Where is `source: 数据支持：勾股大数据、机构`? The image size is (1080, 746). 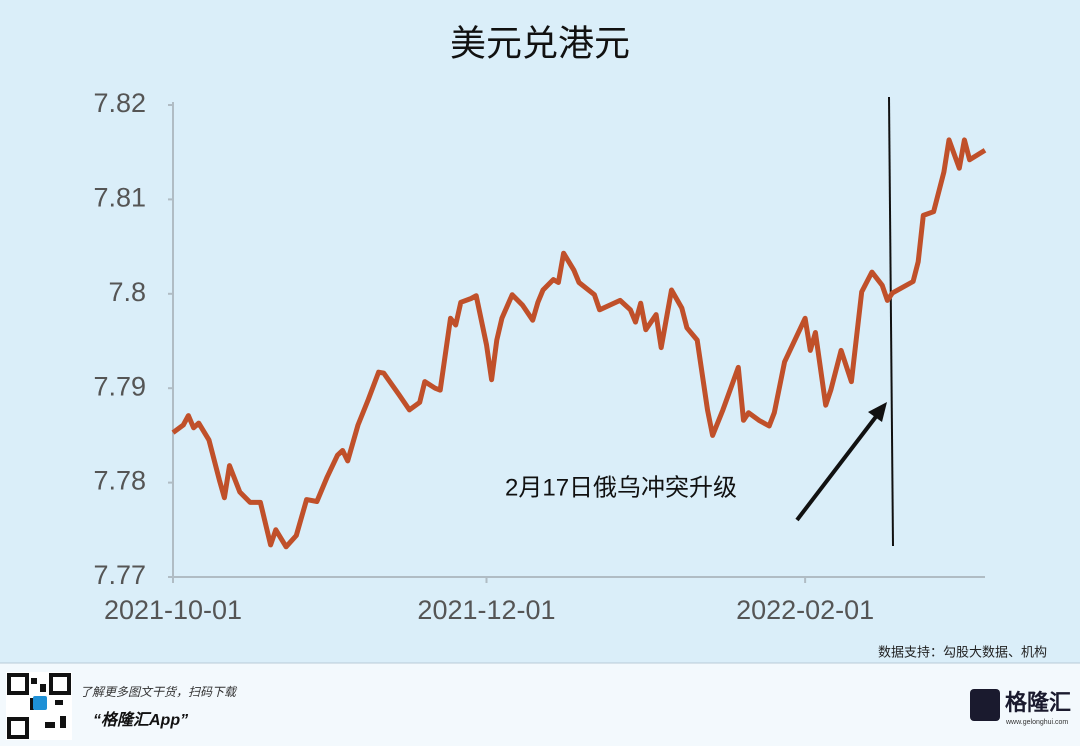 source: 数据支持：勾股大数据、机构 is located at coordinates (962, 651).